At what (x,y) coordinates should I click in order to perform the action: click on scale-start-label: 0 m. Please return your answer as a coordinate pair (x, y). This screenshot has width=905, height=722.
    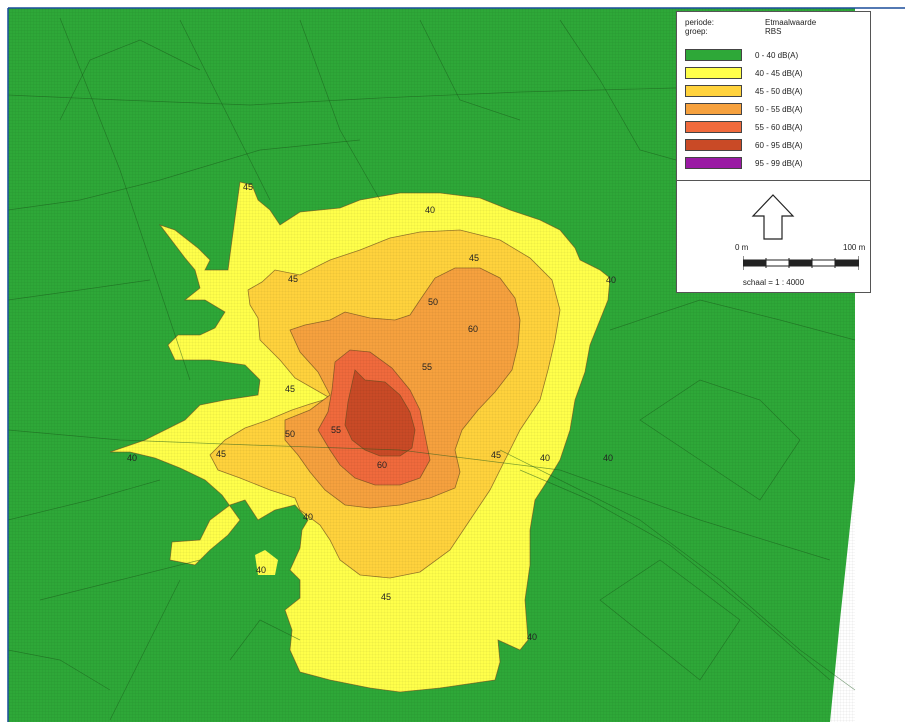
    Looking at the image, I should click on (742, 247).